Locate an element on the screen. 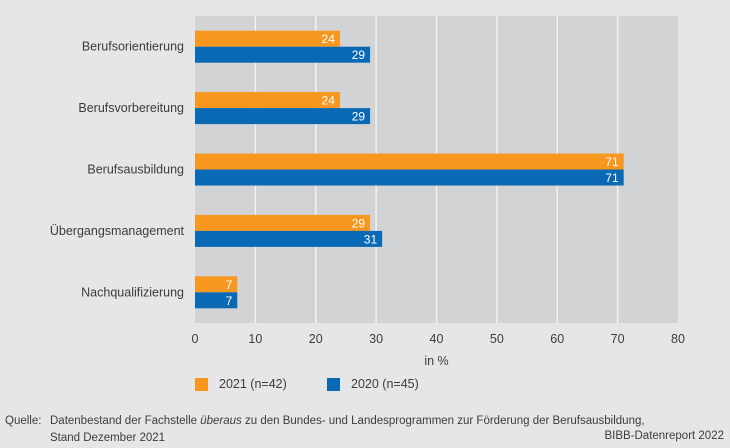 The width and height of the screenshot is (730, 448). category-label: Übergangsmanagement is located at coordinates (117, 231).